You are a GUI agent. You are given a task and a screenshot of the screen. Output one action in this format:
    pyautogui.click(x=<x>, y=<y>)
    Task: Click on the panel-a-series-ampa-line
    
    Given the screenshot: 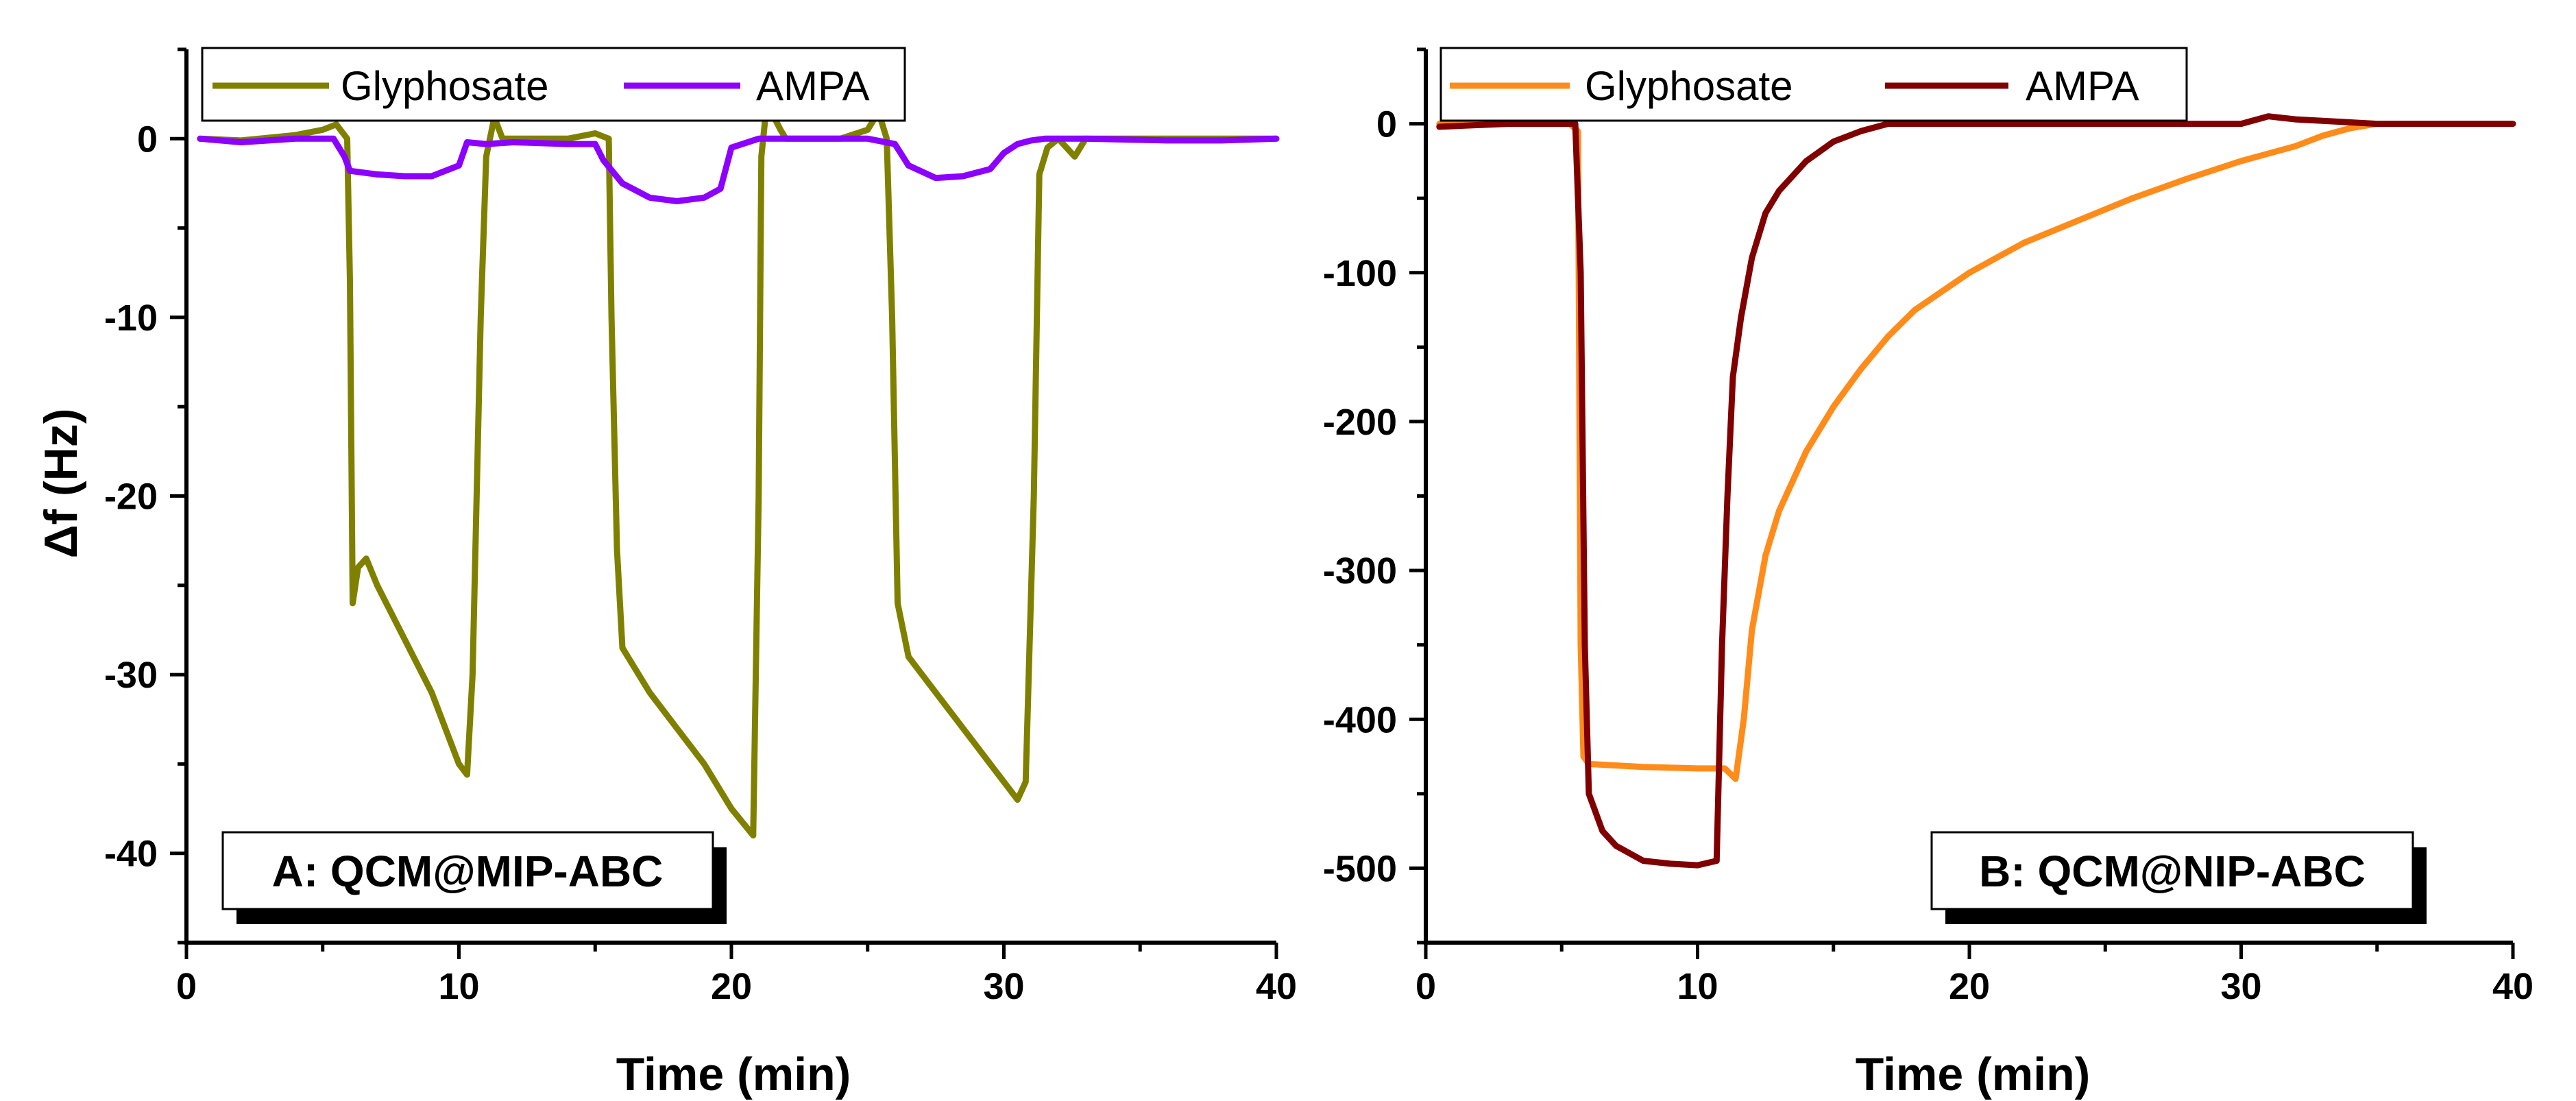 What is the action you would take?
    pyautogui.click(x=738, y=169)
    